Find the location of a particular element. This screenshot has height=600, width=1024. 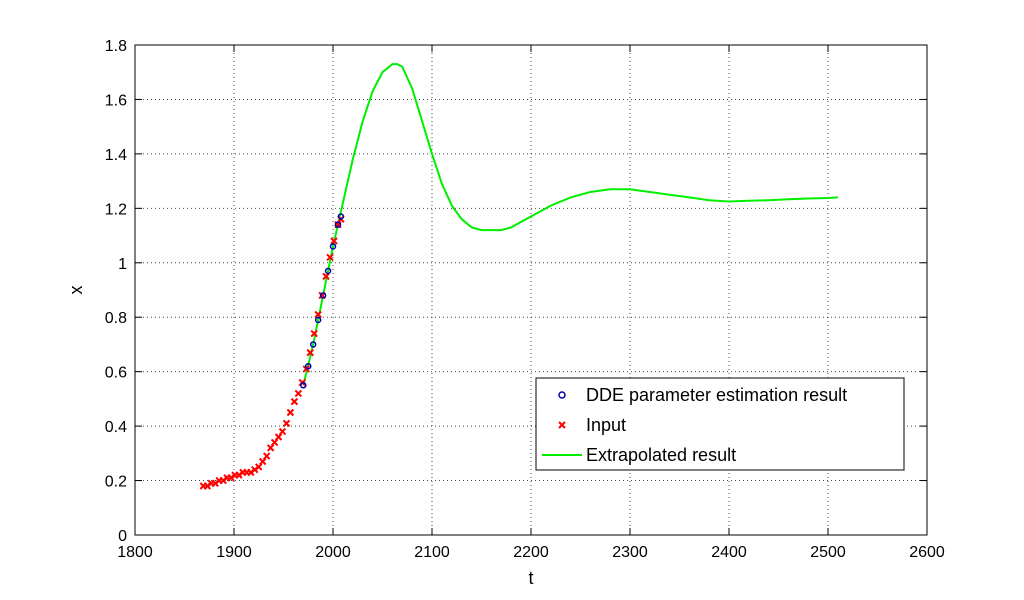

x-tick-label: 1900 is located at coordinates (234, 552).